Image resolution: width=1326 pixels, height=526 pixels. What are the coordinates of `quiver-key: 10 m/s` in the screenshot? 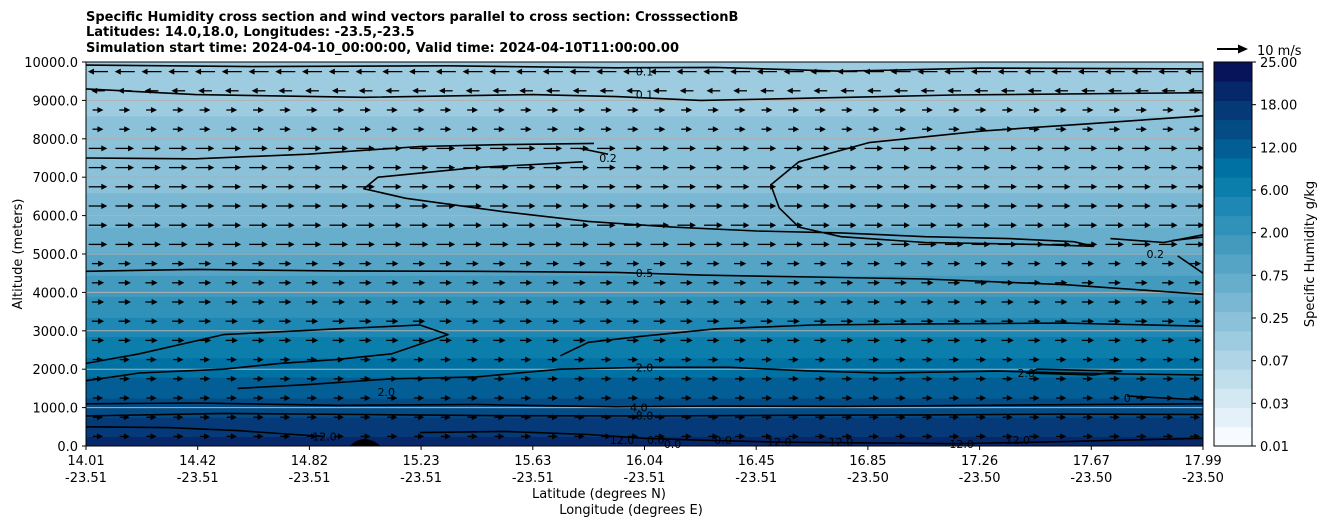 It's located at (1259, 51).